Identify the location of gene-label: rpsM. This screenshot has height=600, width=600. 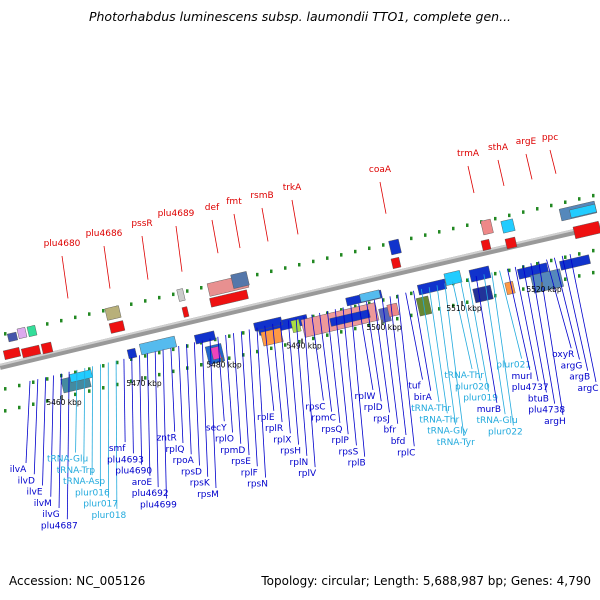
(208, 495).